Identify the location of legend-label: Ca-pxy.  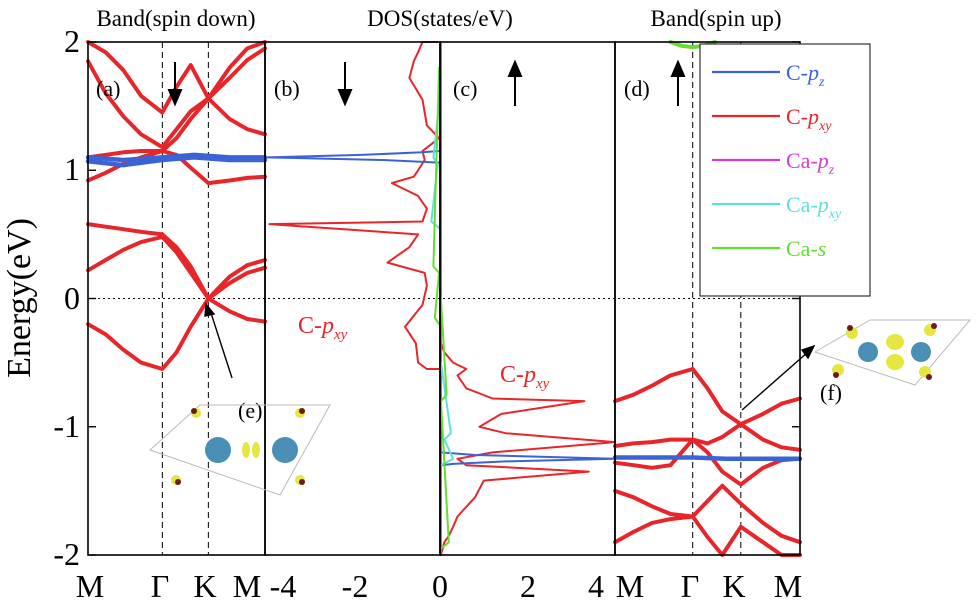
(814, 207).